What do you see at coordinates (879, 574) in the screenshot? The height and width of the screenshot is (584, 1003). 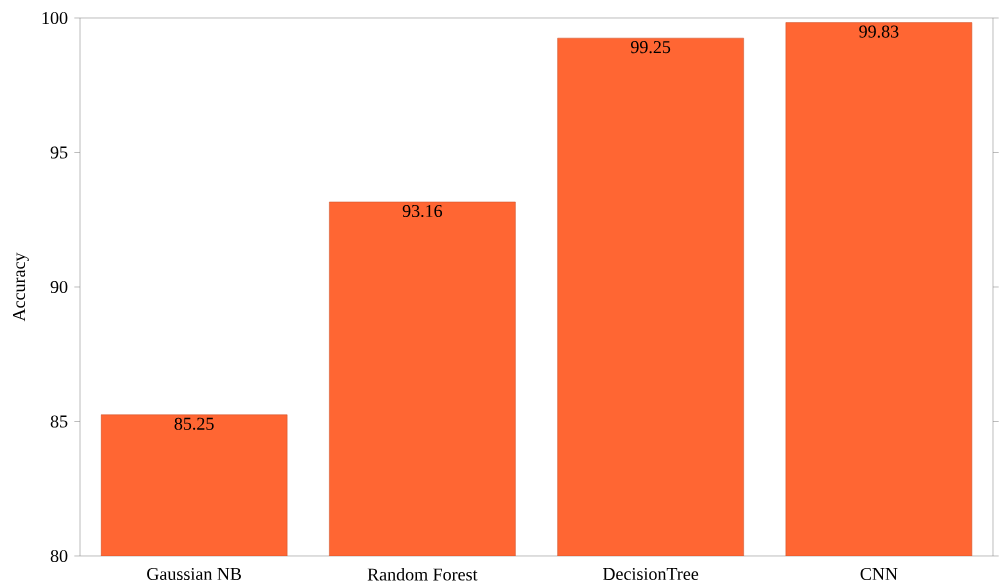 I see `x-tick-label: CNN` at bounding box center [879, 574].